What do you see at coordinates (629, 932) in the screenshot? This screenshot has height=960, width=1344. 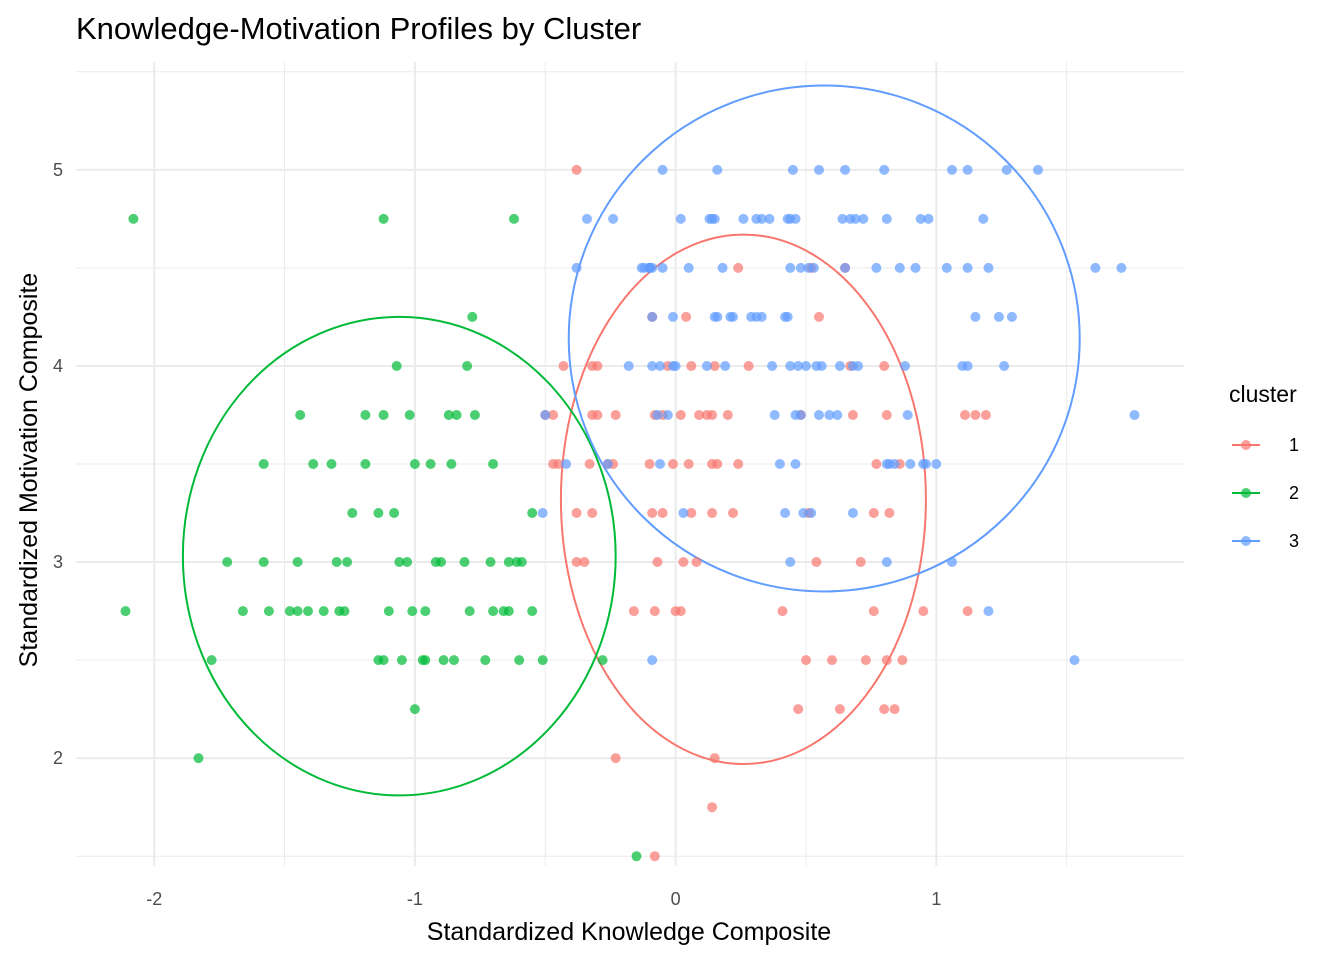 I see `x-axis-title: Standardized Knowledge Composite` at bounding box center [629, 932].